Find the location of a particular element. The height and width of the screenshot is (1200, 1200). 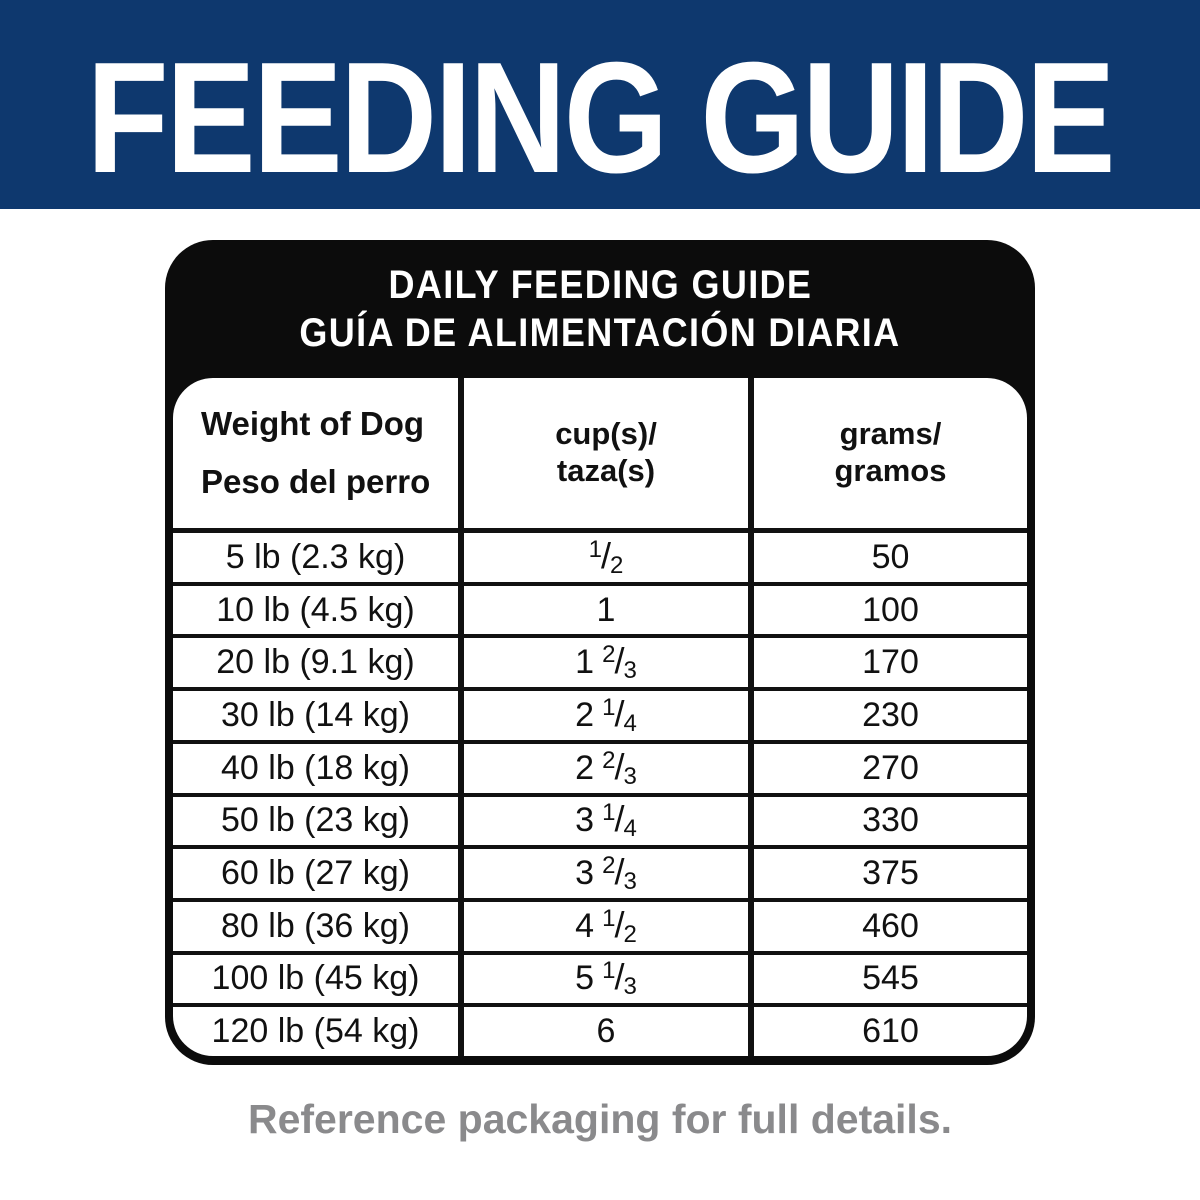

card-title-spanish: GUÍA DE ALIMENTACIÓN DIARIA is located at coordinates (600, 333).